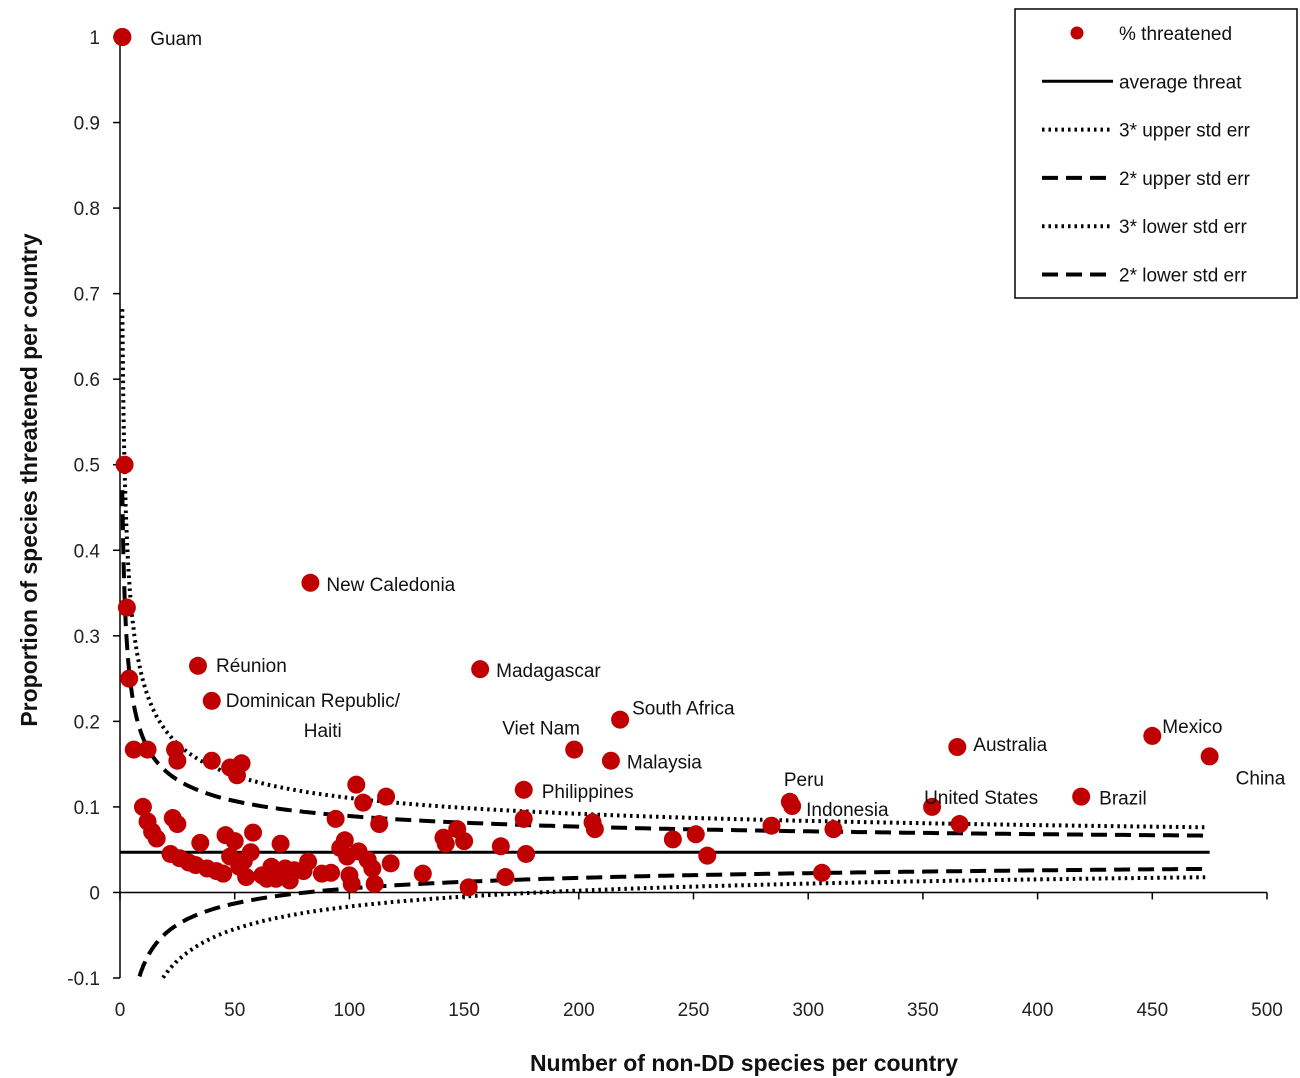 This screenshot has width=1300, height=1078. Describe the element at coordinates (588, 792) in the screenshot. I see `point-label: Philippines` at that location.